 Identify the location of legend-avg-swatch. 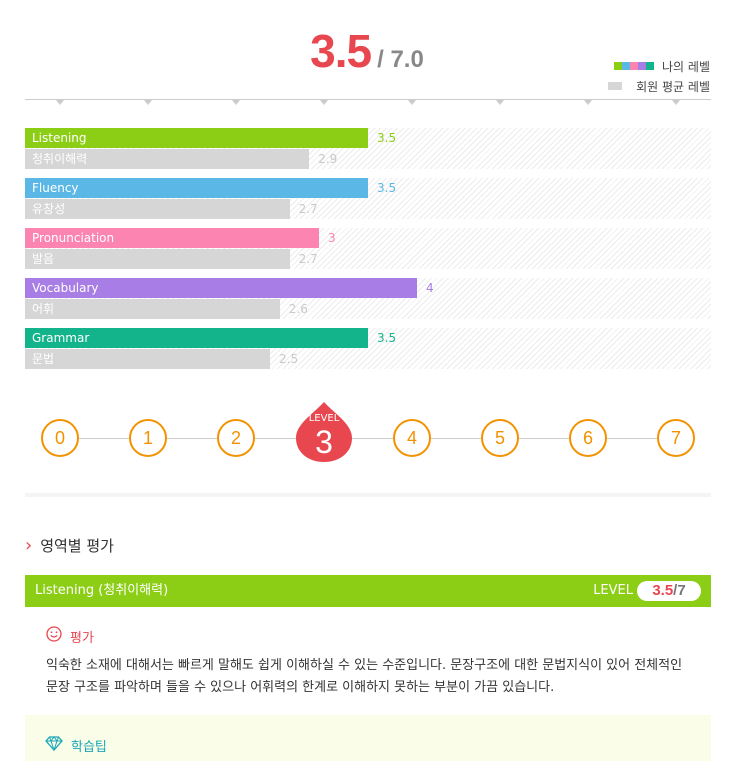
(615, 86).